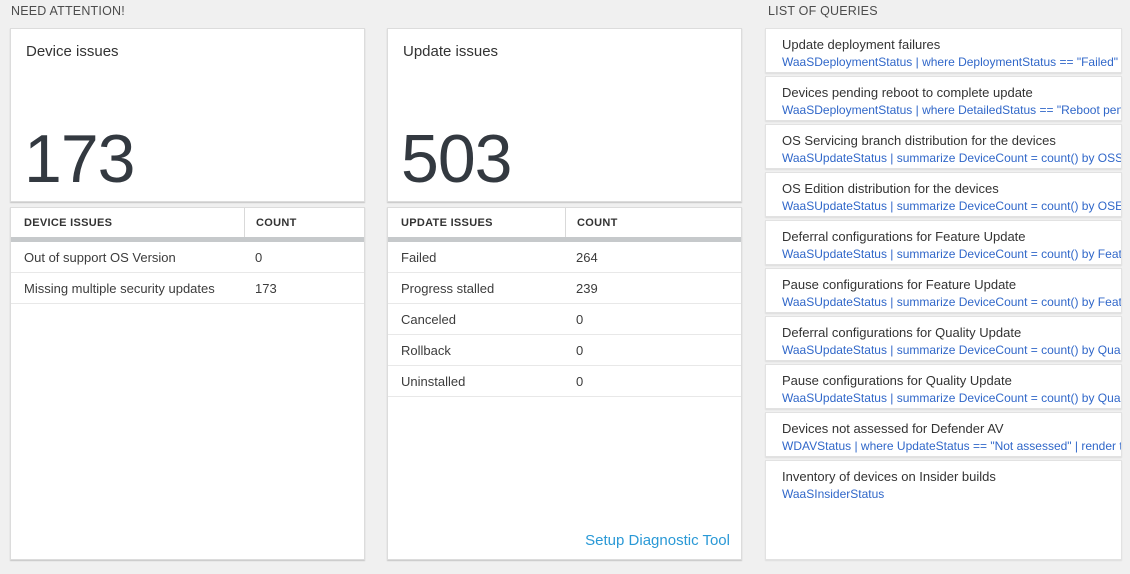  What do you see at coordinates (889, 476) in the screenshot?
I see `query-title: Inventory of devices on Insider builds` at bounding box center [889, 476].